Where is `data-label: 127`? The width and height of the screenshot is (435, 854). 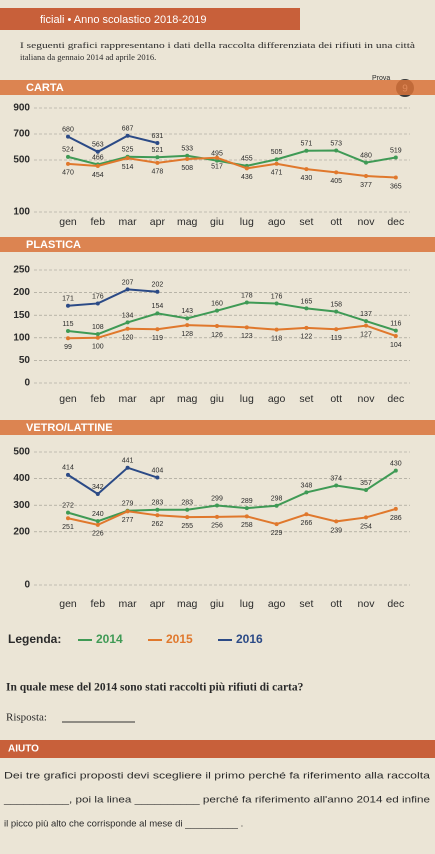 data-label: 127 is located at coordinates (366, 334).